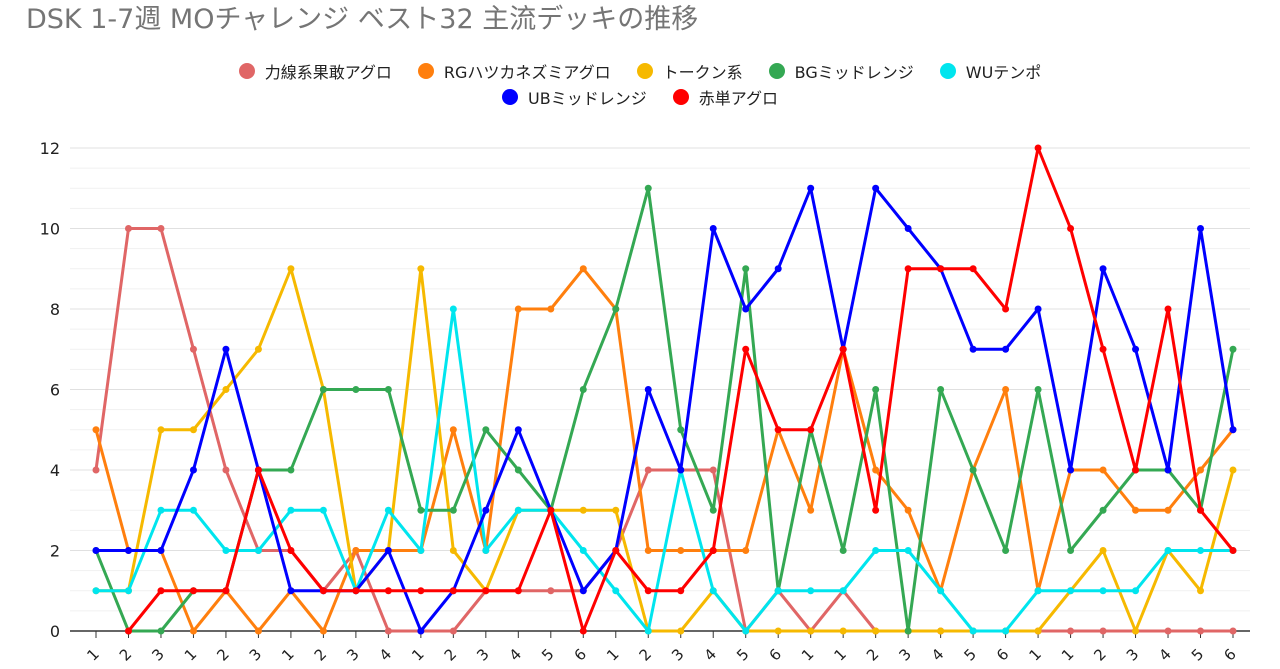  I want to click on legend-item: 力線系果敢アグロ, so click(315, 71).